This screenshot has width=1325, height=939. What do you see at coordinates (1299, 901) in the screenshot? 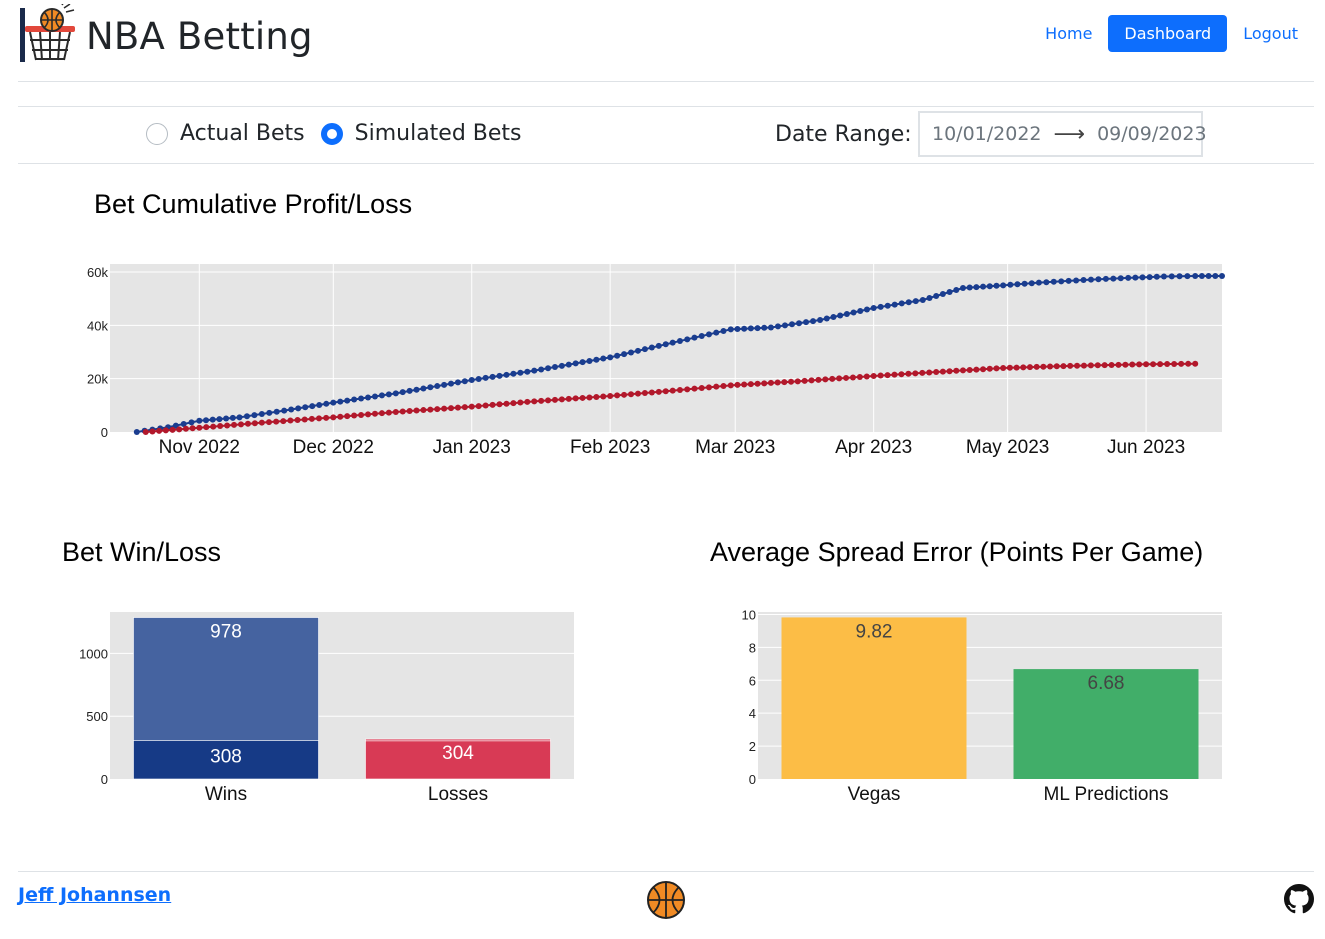
I see `github-icon` at bounding box center [1299, 901].